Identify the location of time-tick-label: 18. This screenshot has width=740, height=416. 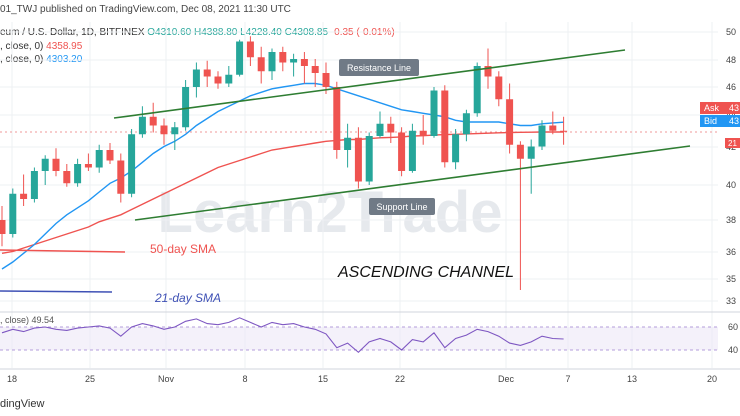
(12, 379).